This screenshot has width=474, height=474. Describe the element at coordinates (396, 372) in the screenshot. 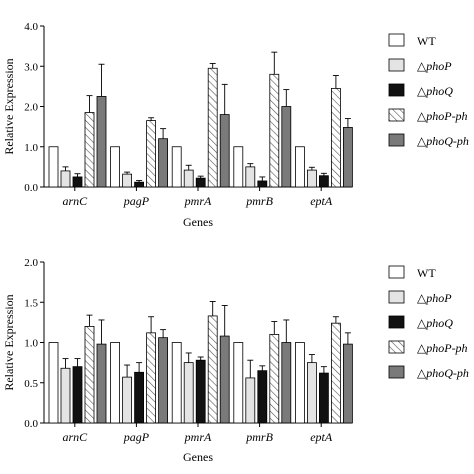

I see `legend-swatch-phoQ_comp` at that location.